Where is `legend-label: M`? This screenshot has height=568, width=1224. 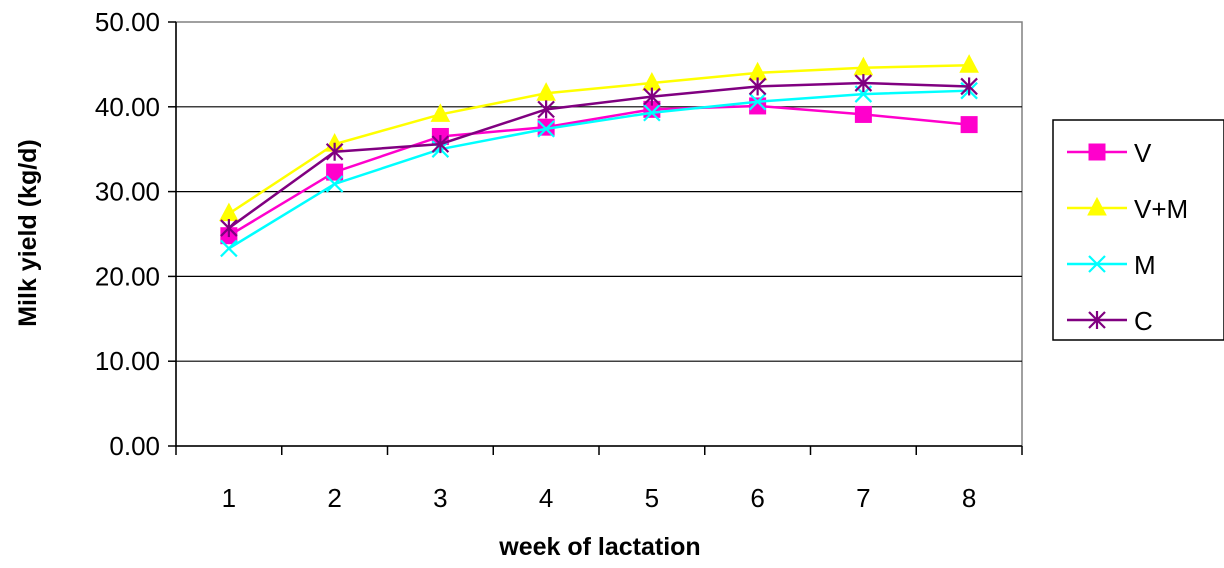 legend-label: M is located at coordinates (1145, 265).